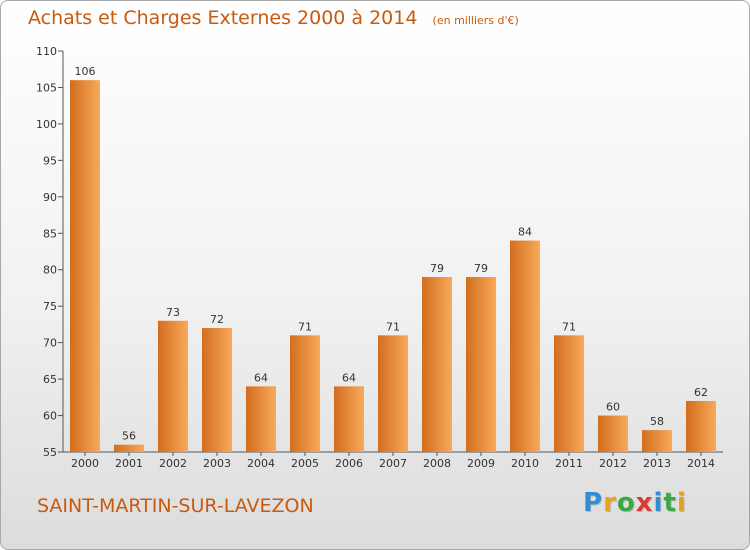 The width and height of the screenshot is (750, 550). Describe the element at coordinates (50, 270) in the screenshot. I see `y-tick-label: 80` at that location.